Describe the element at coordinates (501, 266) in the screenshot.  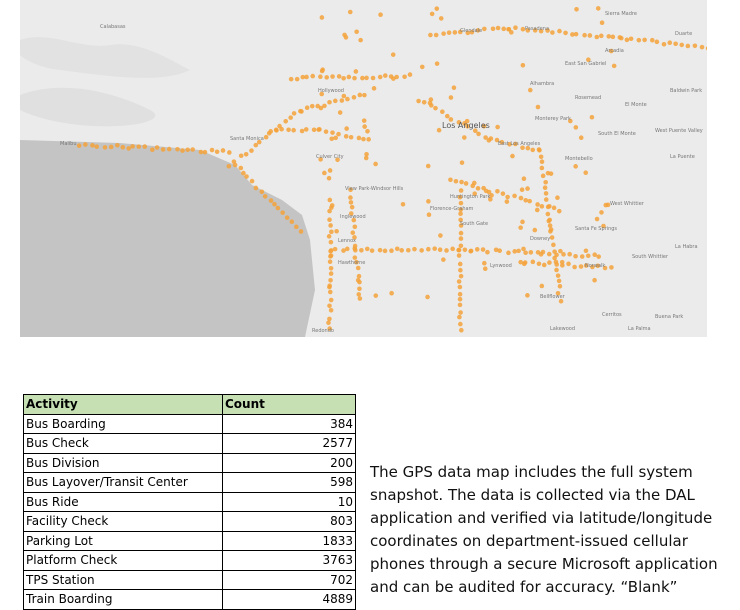
I see `place-label: Lynwood` at that location.